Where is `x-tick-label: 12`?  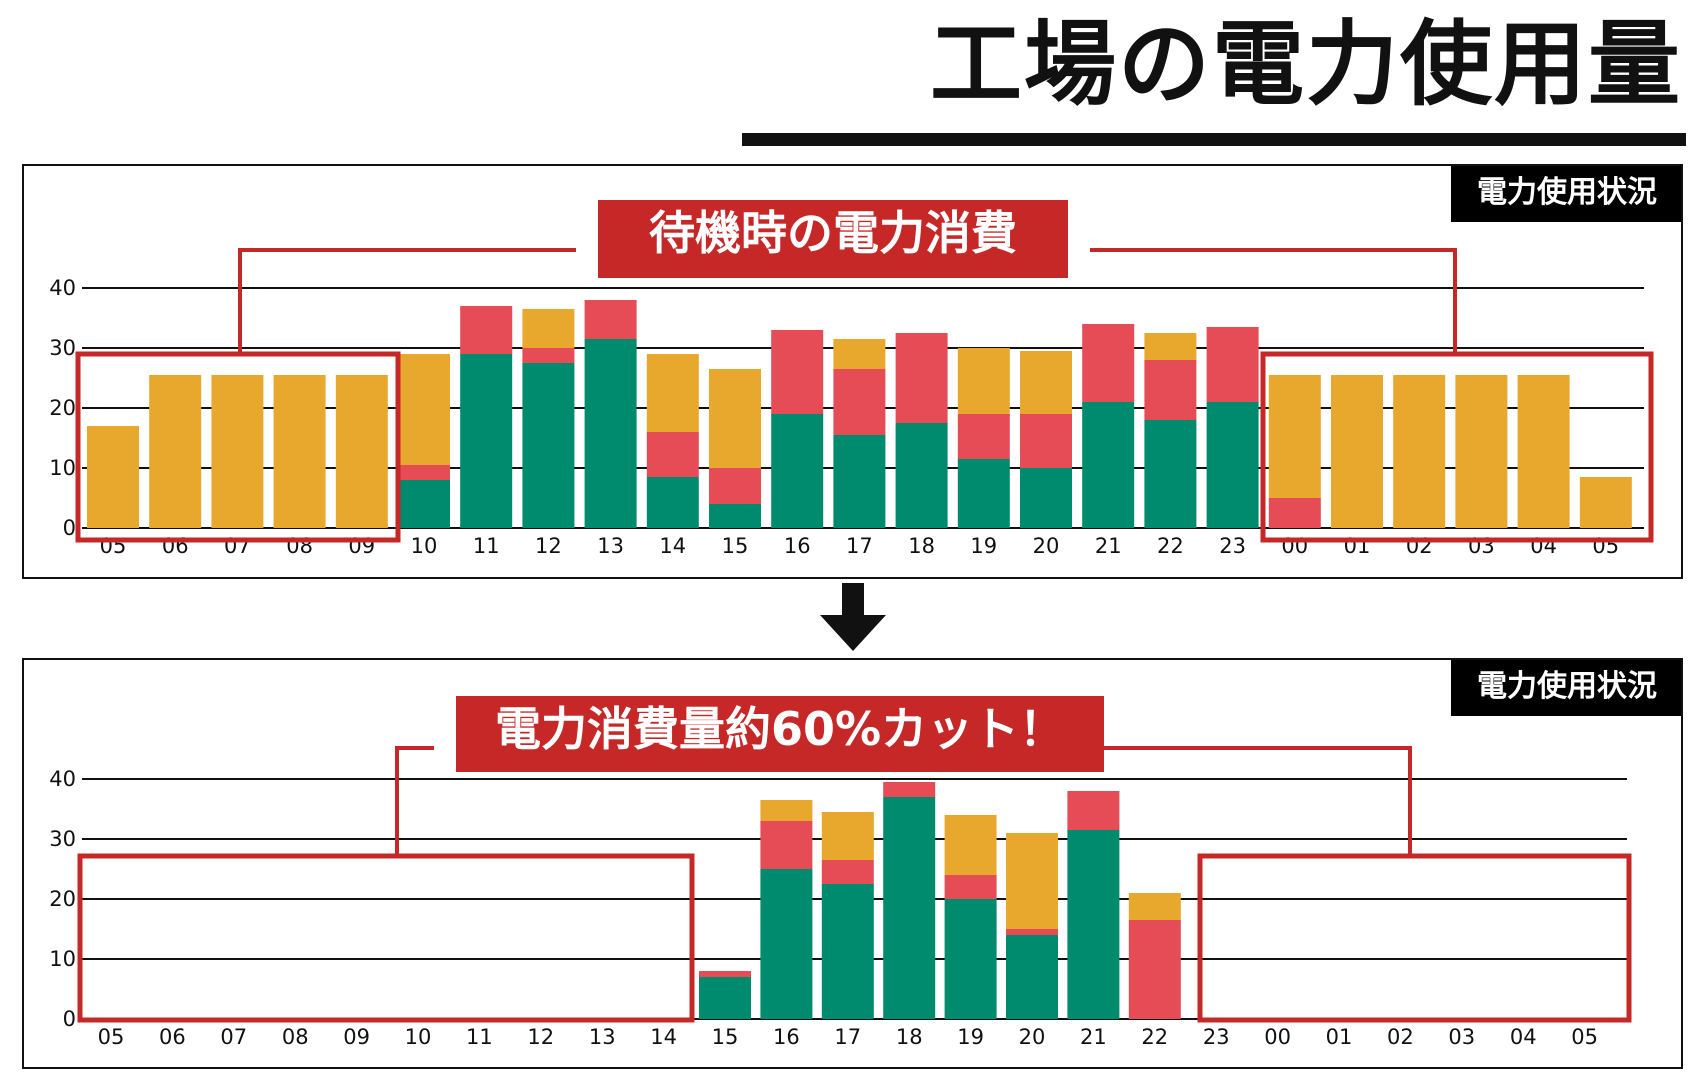
x-tick-label: 12 is located at coordinates (548, 546).